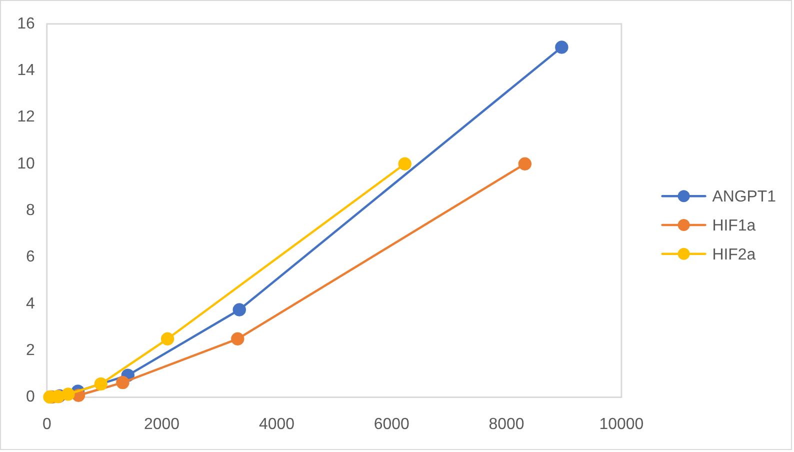 This screenshot has height=452, width=794. What do you see at coordinates (31, 397) in the screenshot?
I see `y-tick-label: 0` at bounding box center [31, 397].